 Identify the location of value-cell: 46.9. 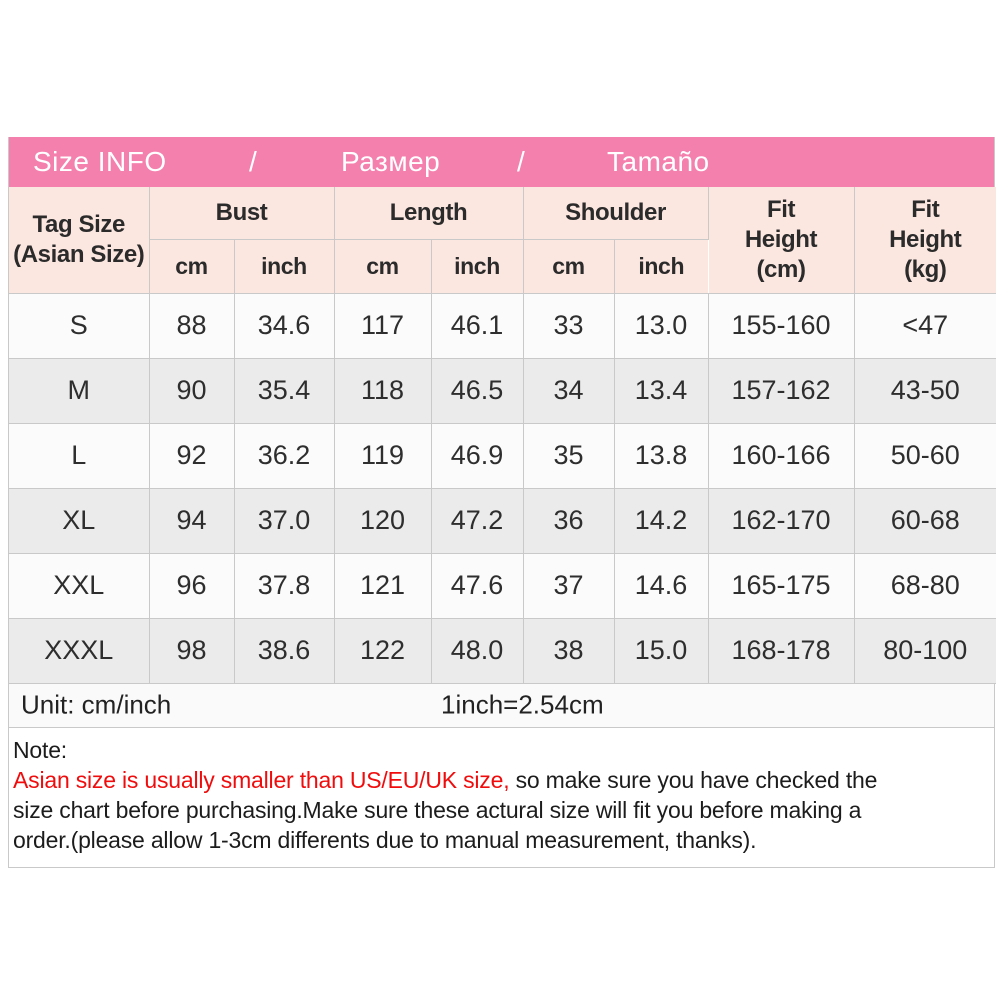
(477, 456).